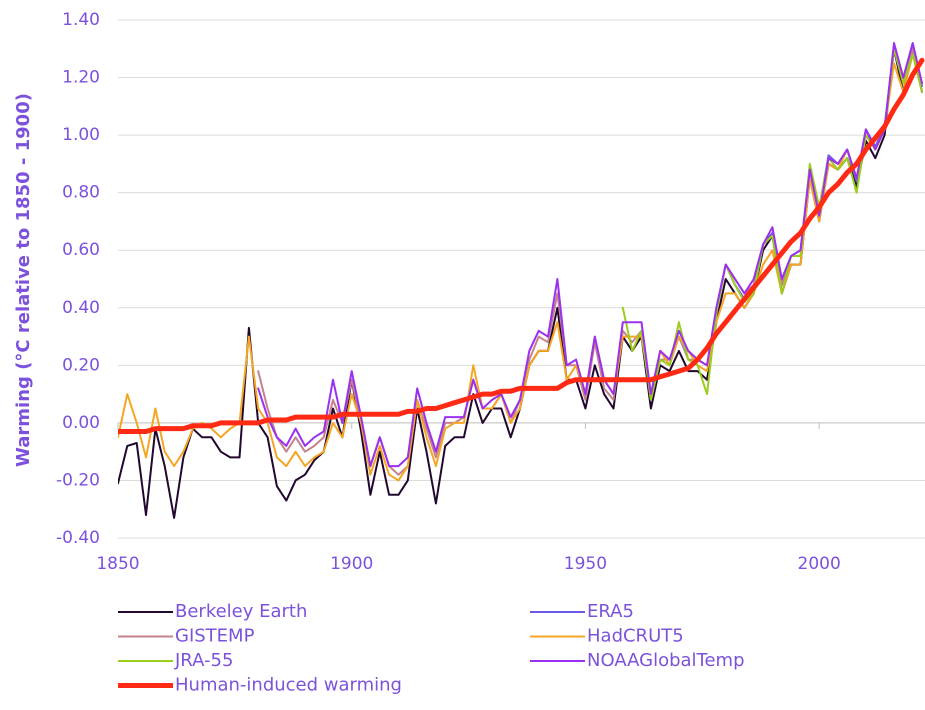  Describe the element at coordinates (81, 193) in the screenshot. I see `y-tick-label: 0.80` at that location.